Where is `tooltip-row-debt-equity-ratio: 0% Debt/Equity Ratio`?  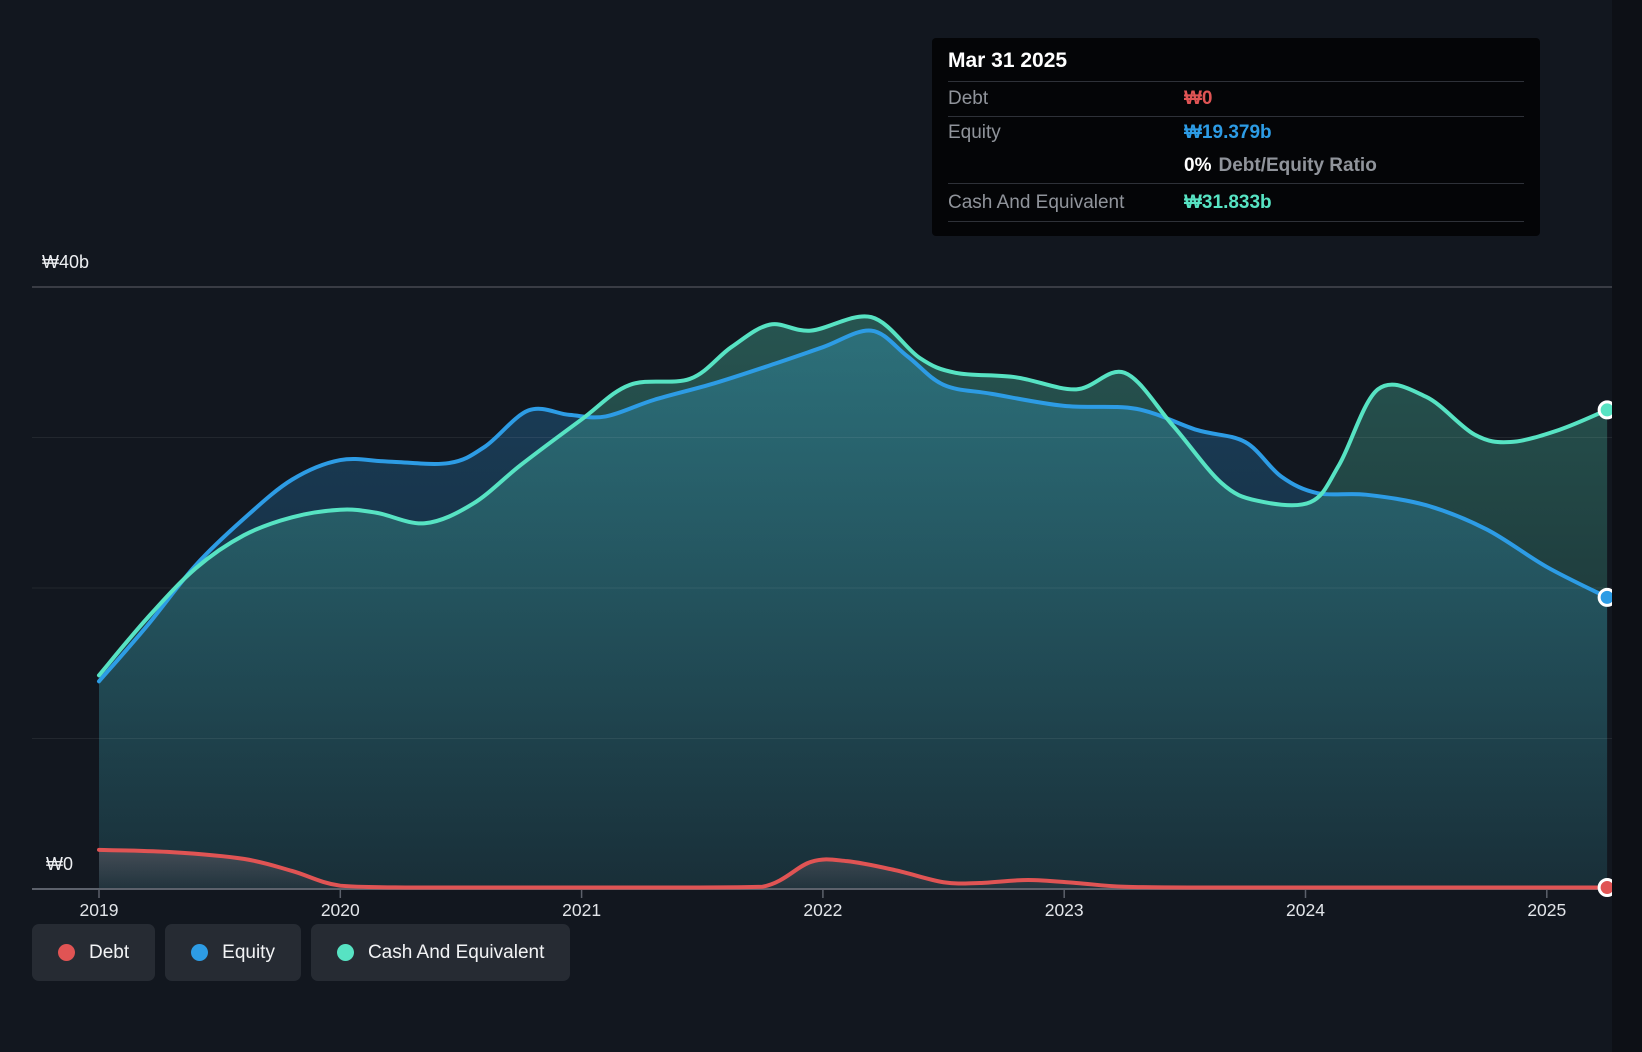
tooltip-row-debt-equity-ratio: 0% Debt/Equity Ratio is located at coordinates (1236, 166).